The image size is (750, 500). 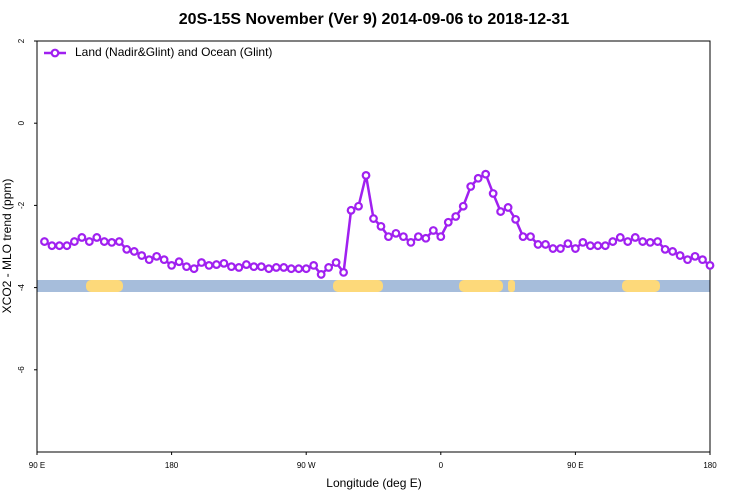 I want to click on x-tick-label: 90 W, so click(x=306, y=465).